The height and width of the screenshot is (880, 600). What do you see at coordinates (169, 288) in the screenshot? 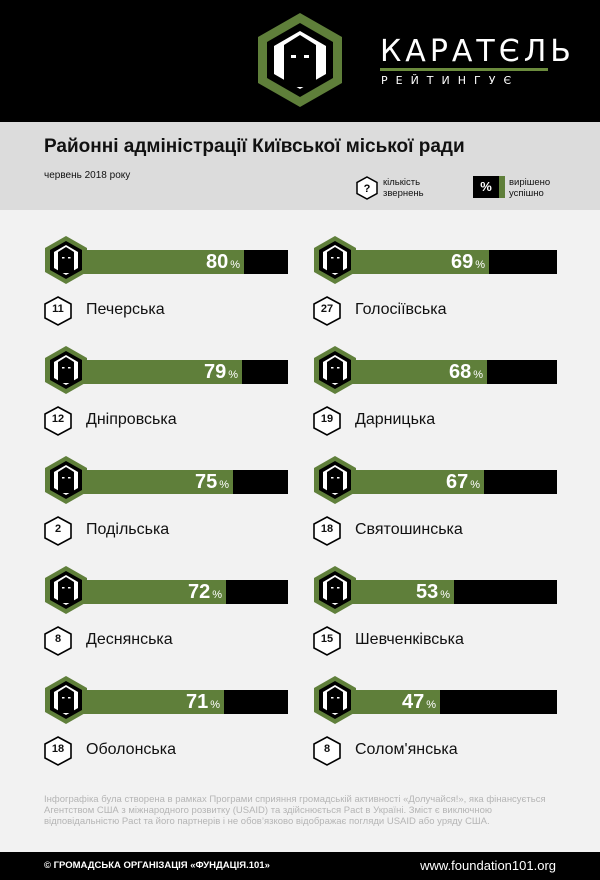
I see `district-item: 80% 11 Печерська` at bounding box center [169, 288].